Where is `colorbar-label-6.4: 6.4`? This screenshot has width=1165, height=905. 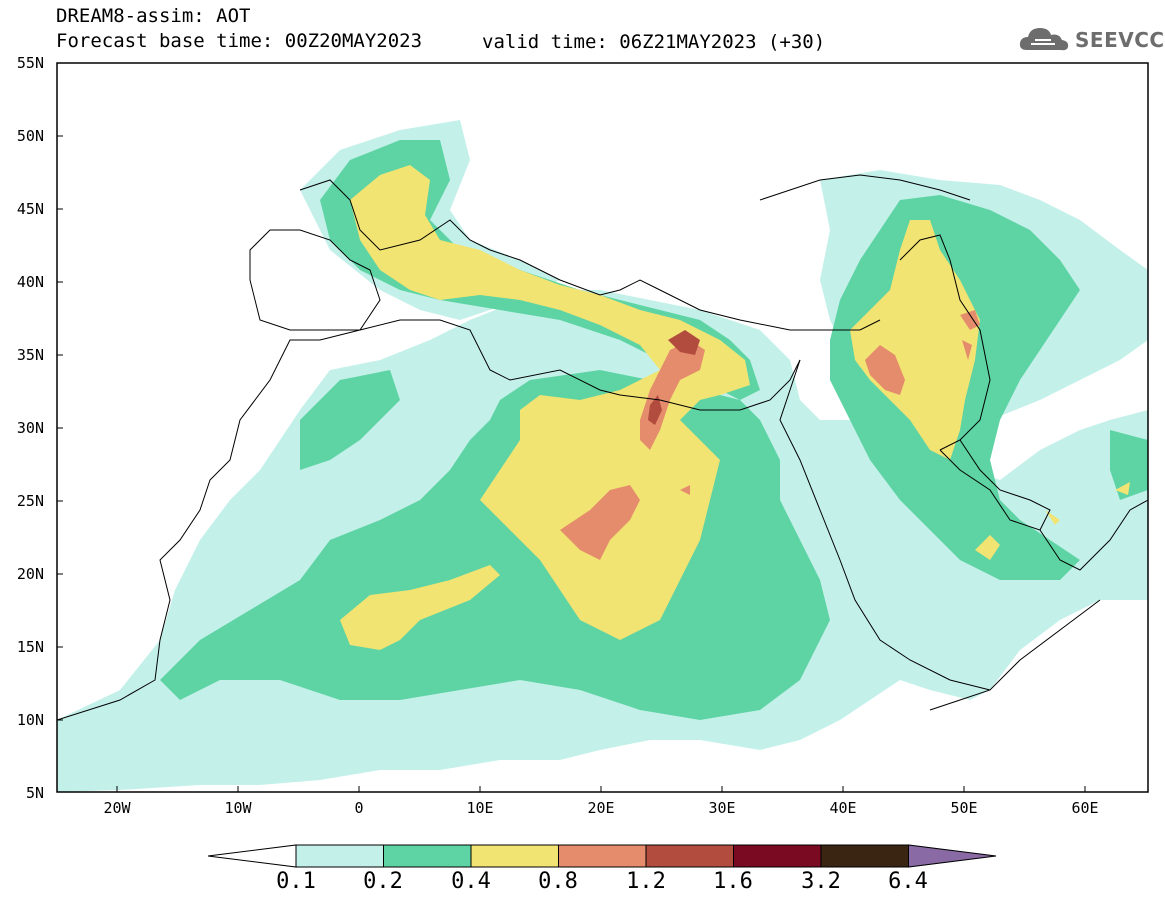 colorbar-label-6.4: 6.4 is located at coordinates (908, 881).